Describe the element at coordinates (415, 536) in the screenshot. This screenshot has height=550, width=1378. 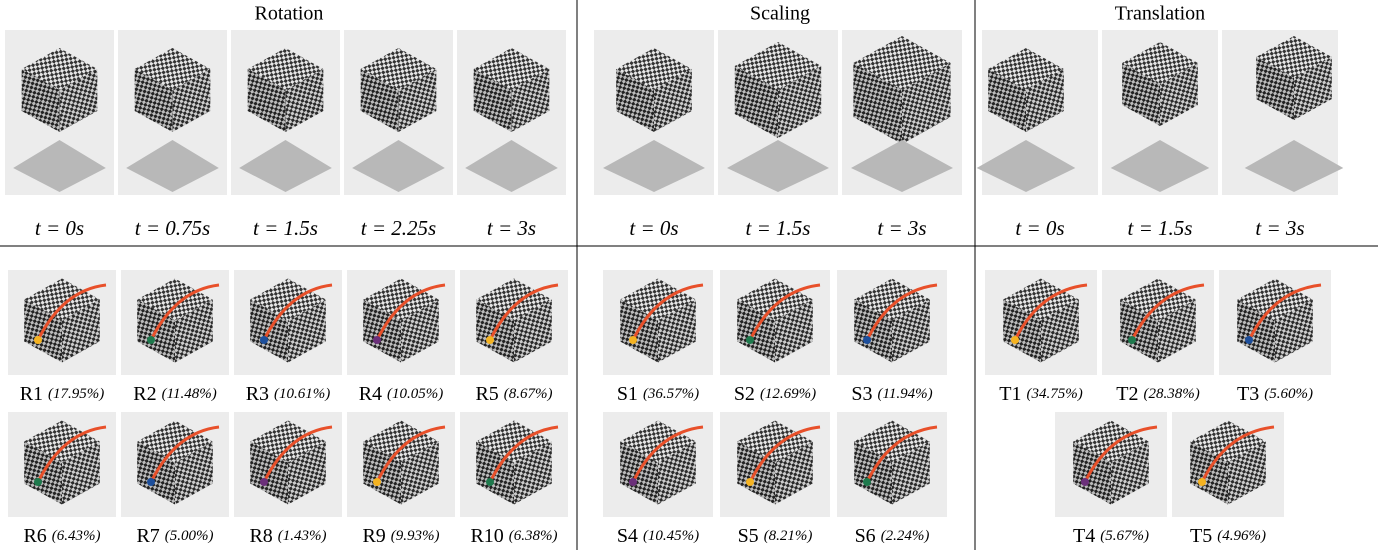
I see `gesture-share: (9.93%)` at that location.